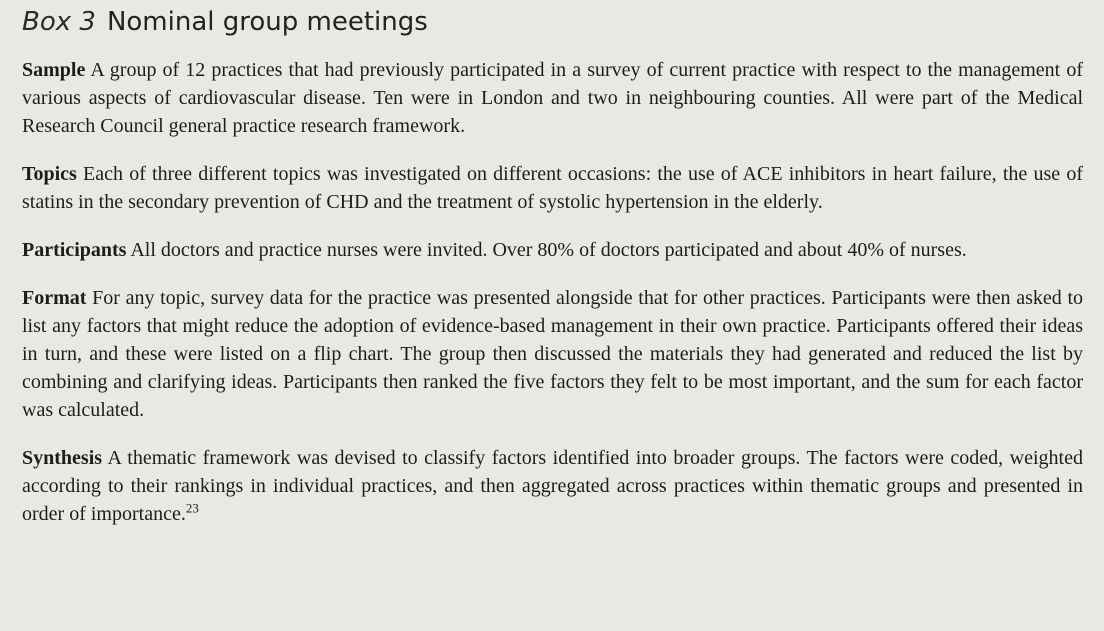  Describe the element at coordinates (49, 174) in the screenshot. I see `section-topics-heading: Topics` at that location.